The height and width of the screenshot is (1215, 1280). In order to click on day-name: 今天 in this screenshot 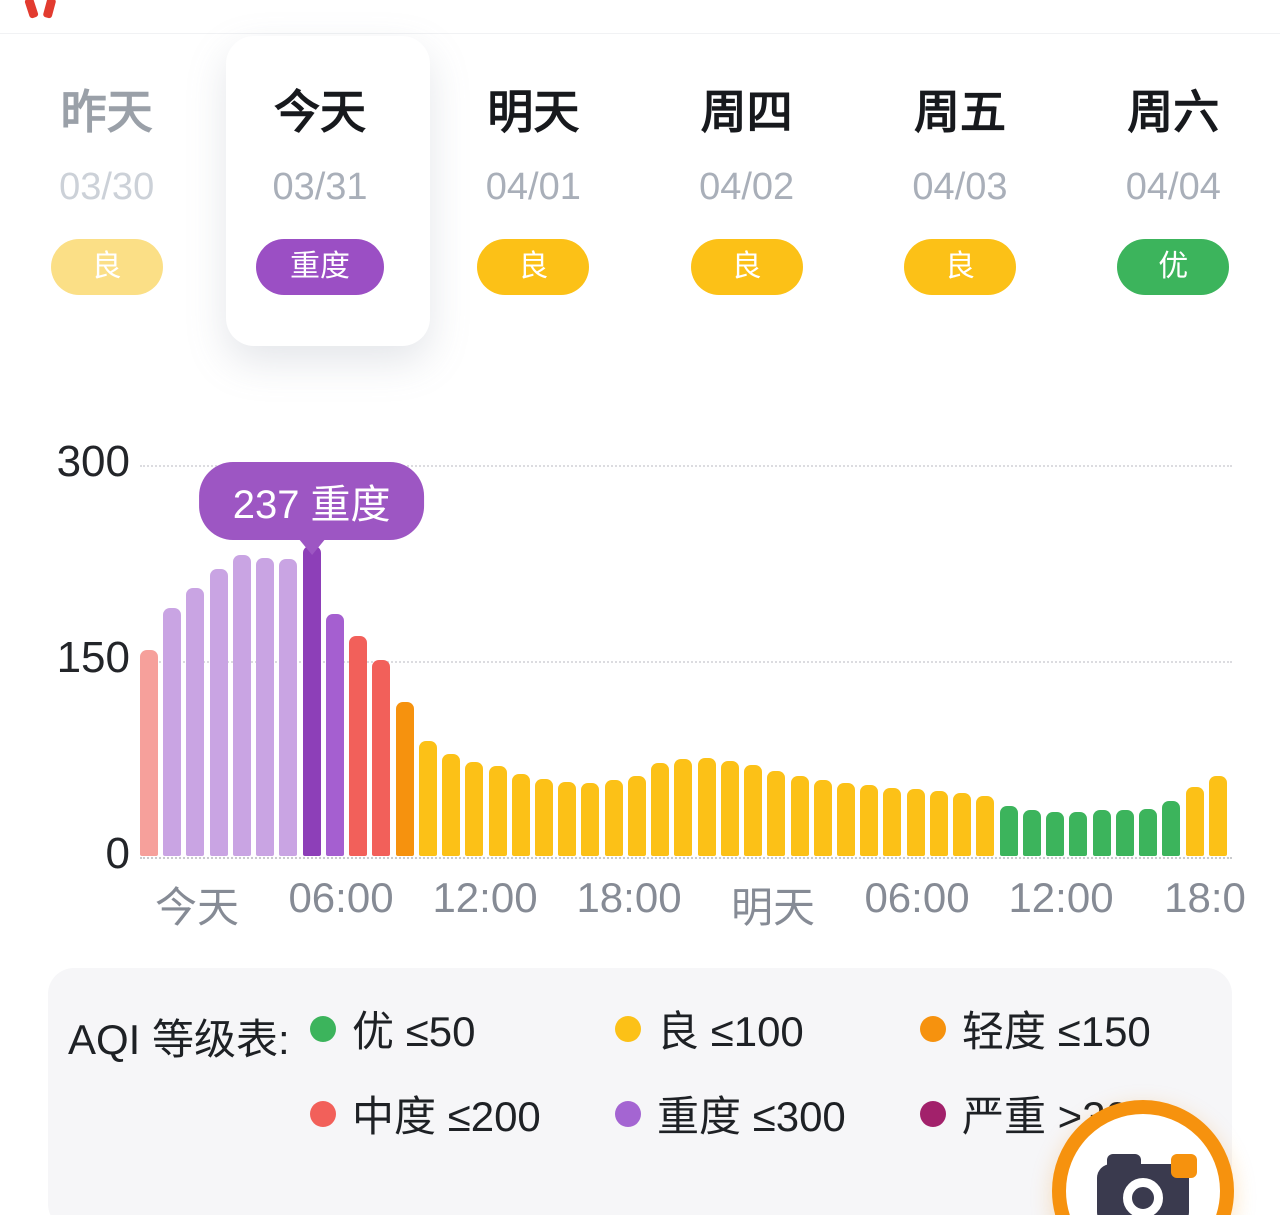, I will do `click(319, 112)`.